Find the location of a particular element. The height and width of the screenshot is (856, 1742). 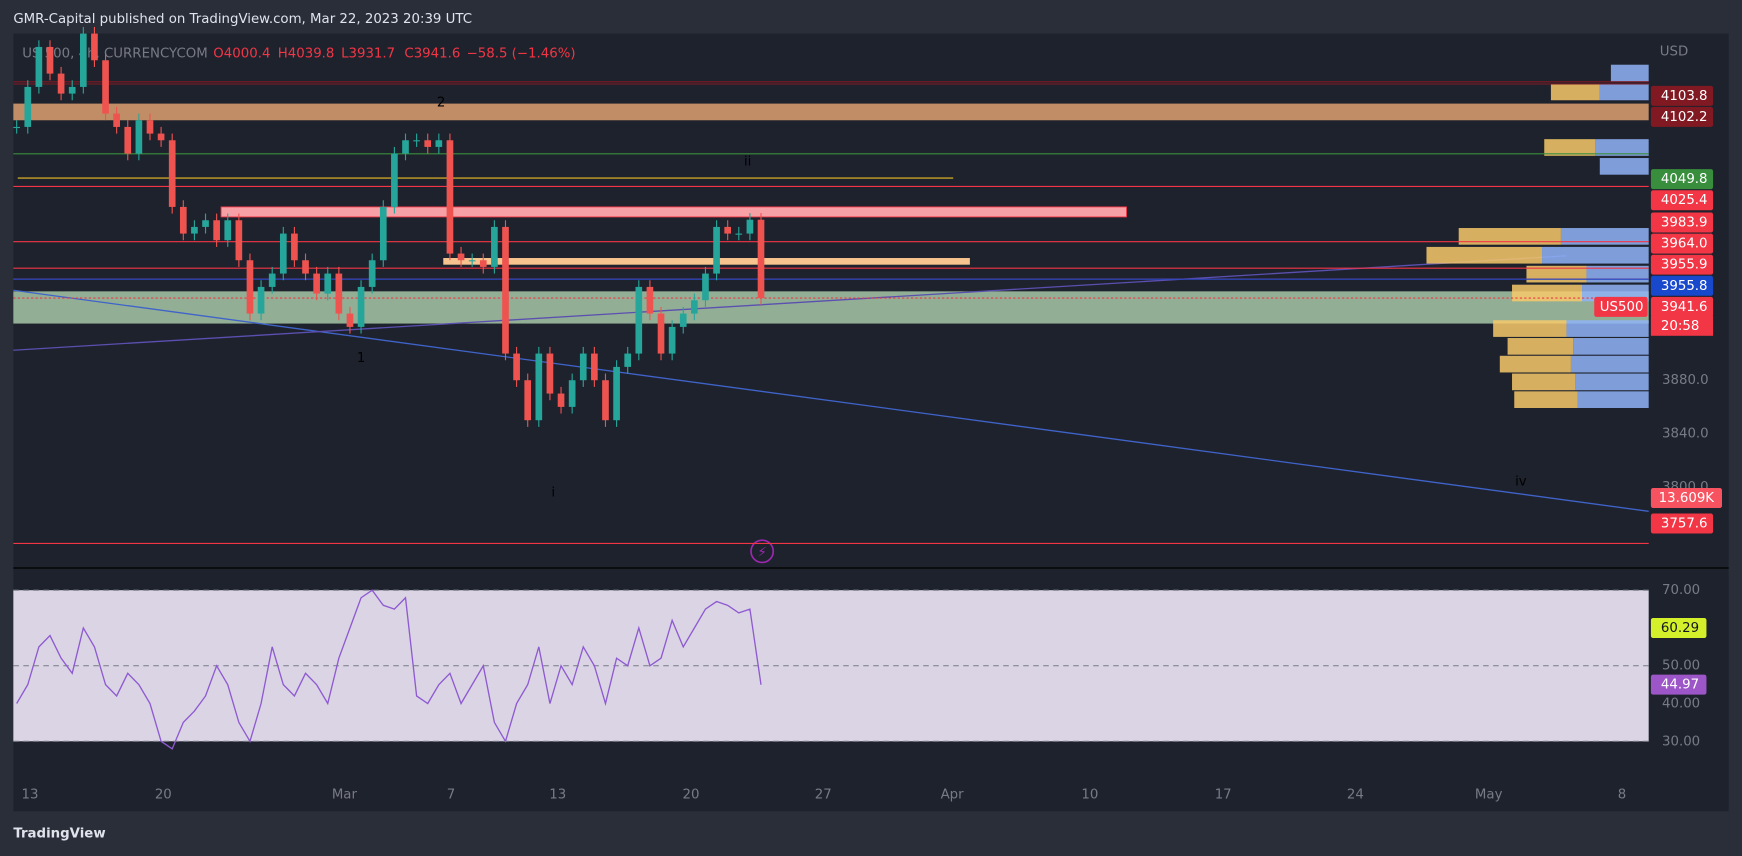

x-tick-label: 10 is located at coordinates (1089, 795).